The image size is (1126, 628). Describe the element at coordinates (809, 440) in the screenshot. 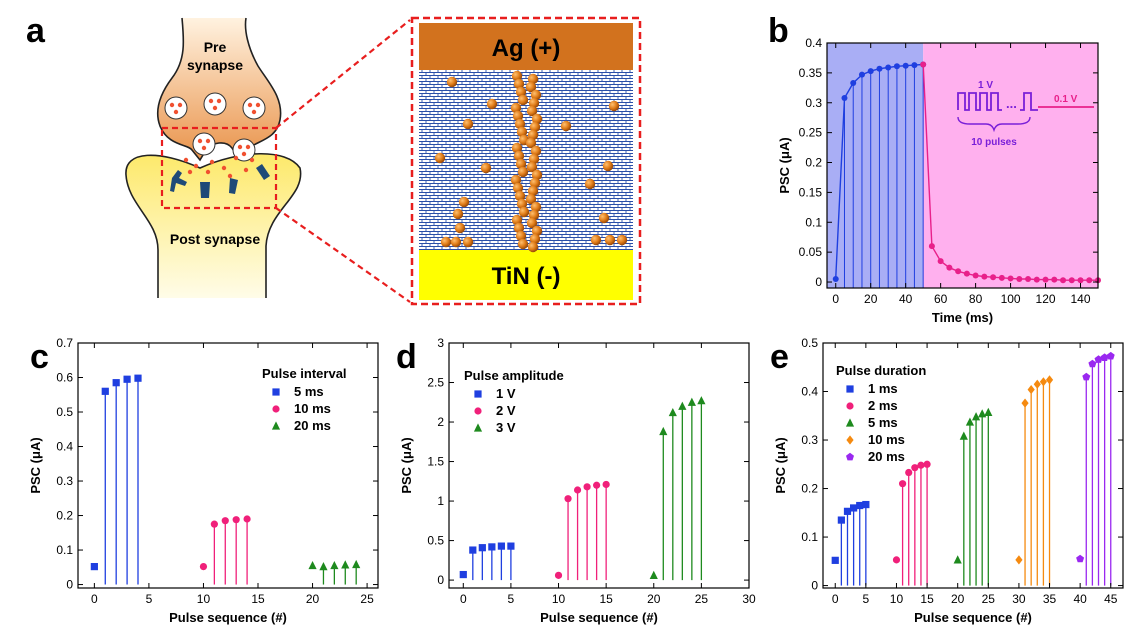

I see `y-tick-label: 0.3` at that location.